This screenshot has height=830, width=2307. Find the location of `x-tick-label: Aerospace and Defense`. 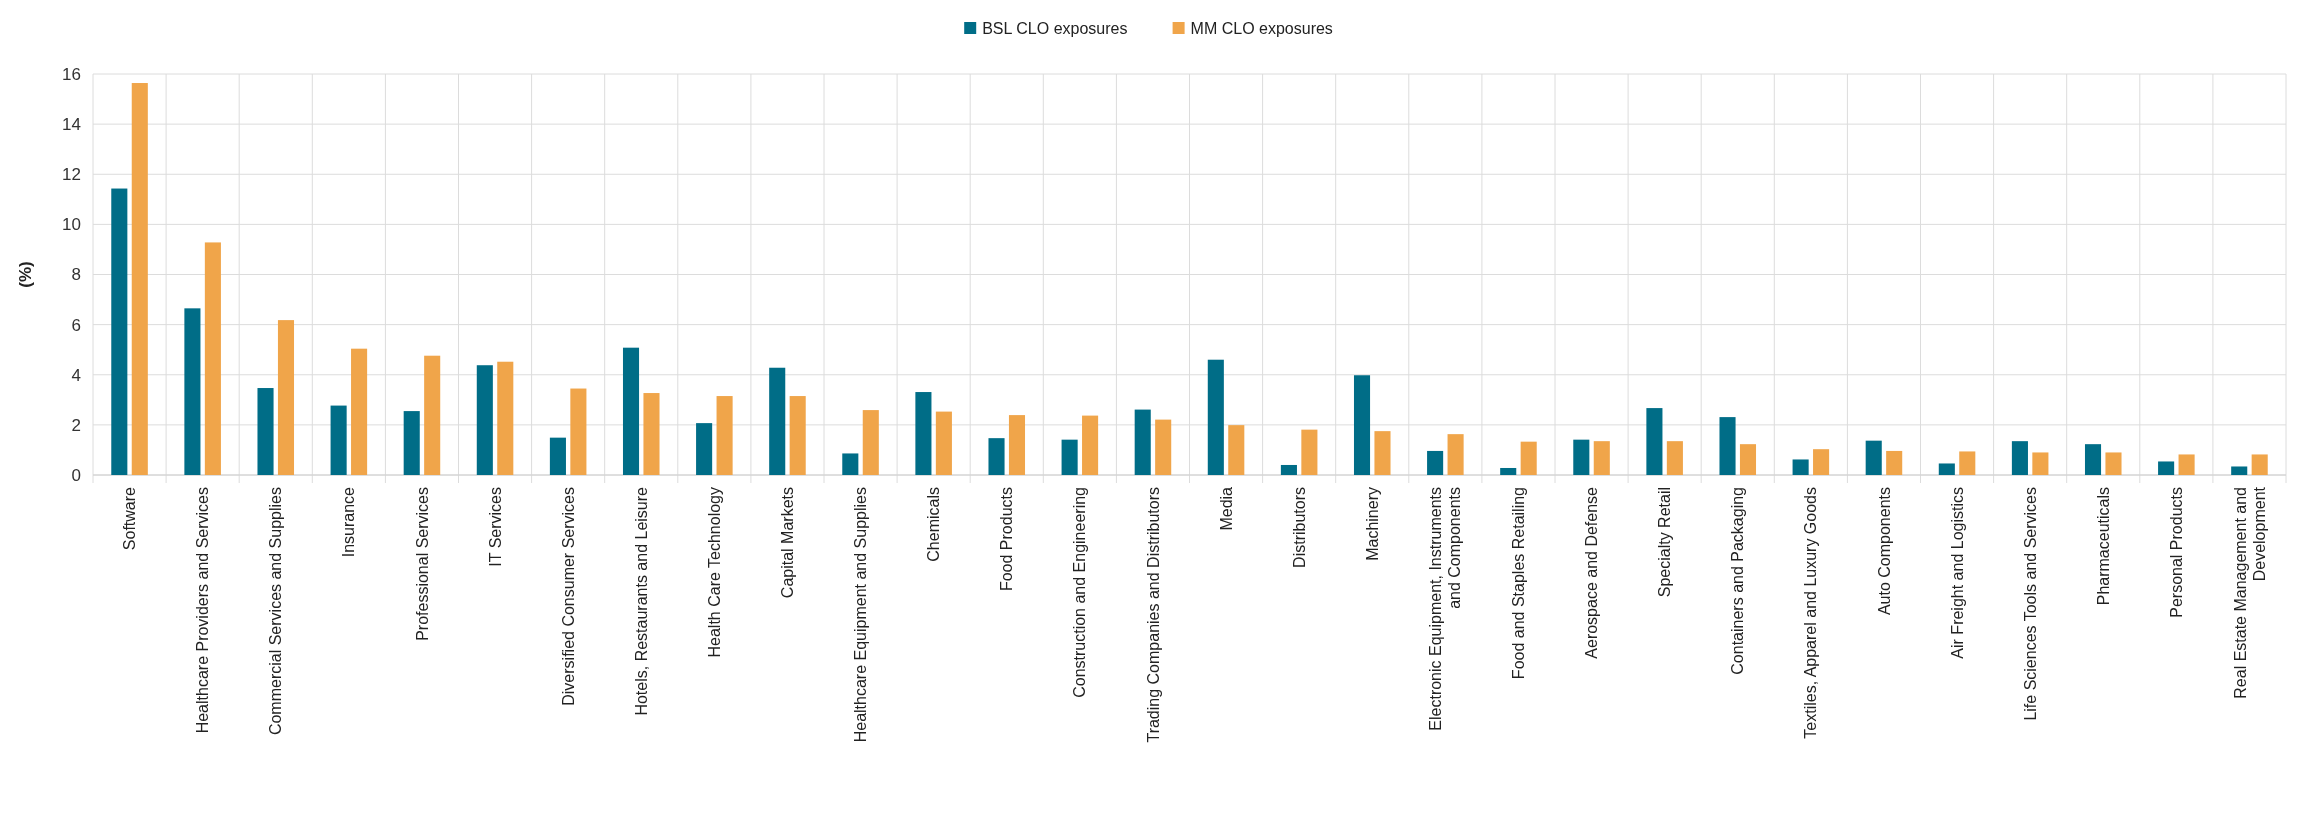

x-tick-label: Aerospace and Defense is located at coordinates (1592, 572).